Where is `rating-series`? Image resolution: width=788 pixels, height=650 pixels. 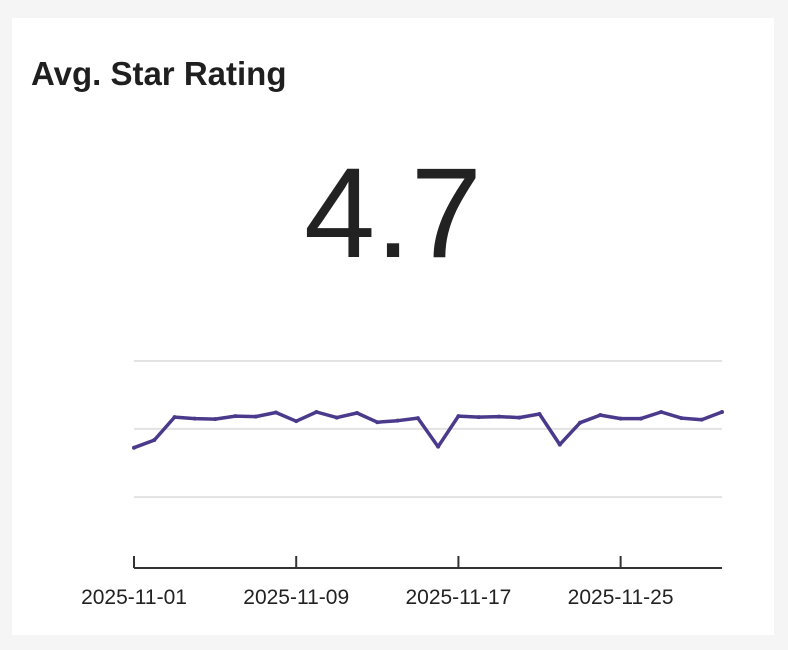 rating-series is located at coordinates (428, 430).